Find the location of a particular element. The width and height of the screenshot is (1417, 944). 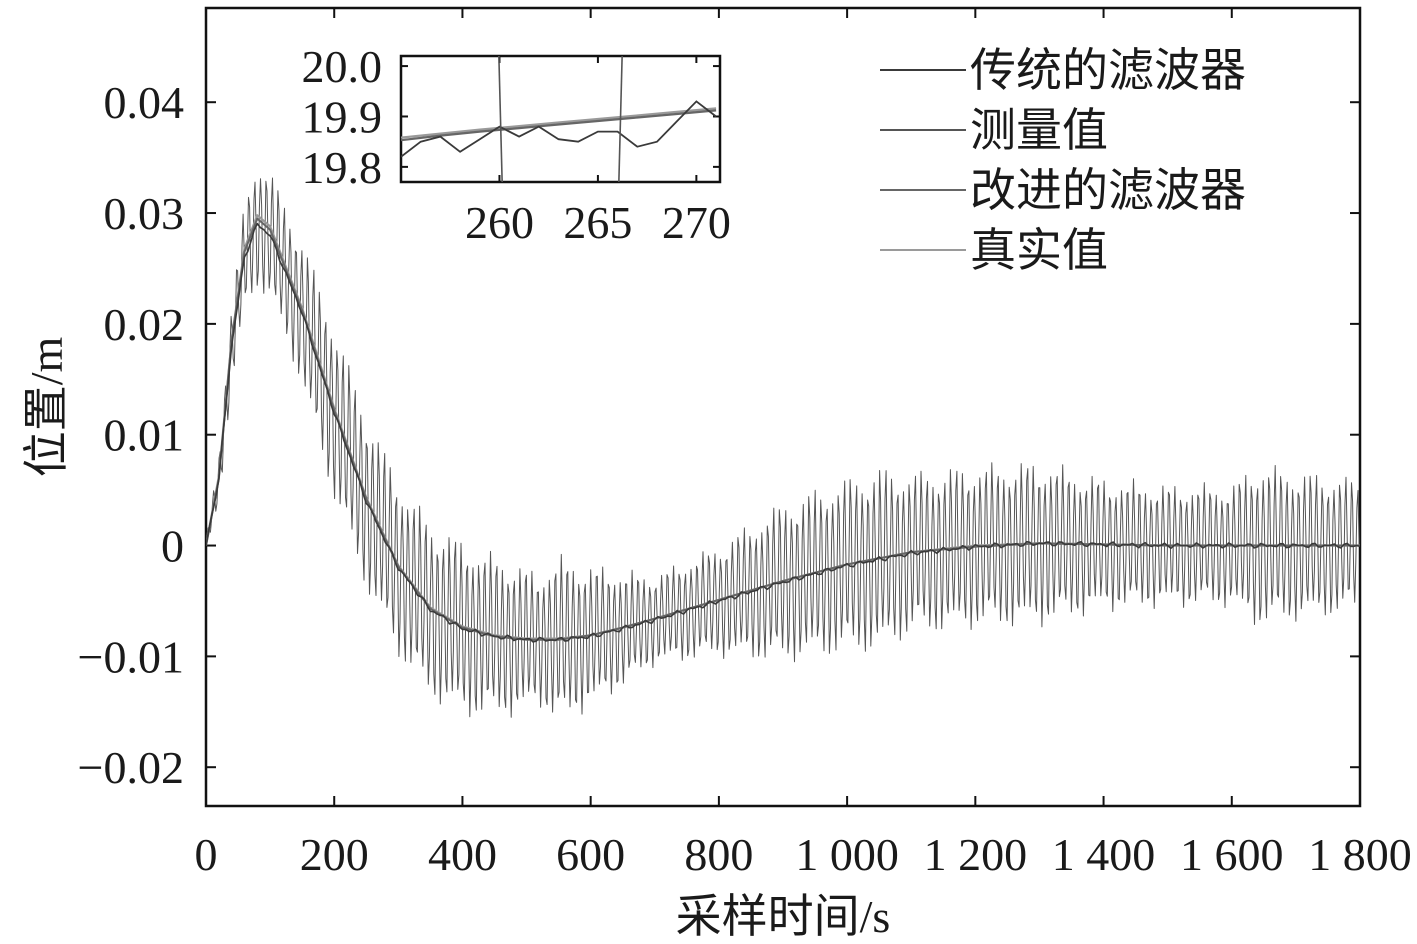

inset-plot-area is located at coordinates (559, 119).